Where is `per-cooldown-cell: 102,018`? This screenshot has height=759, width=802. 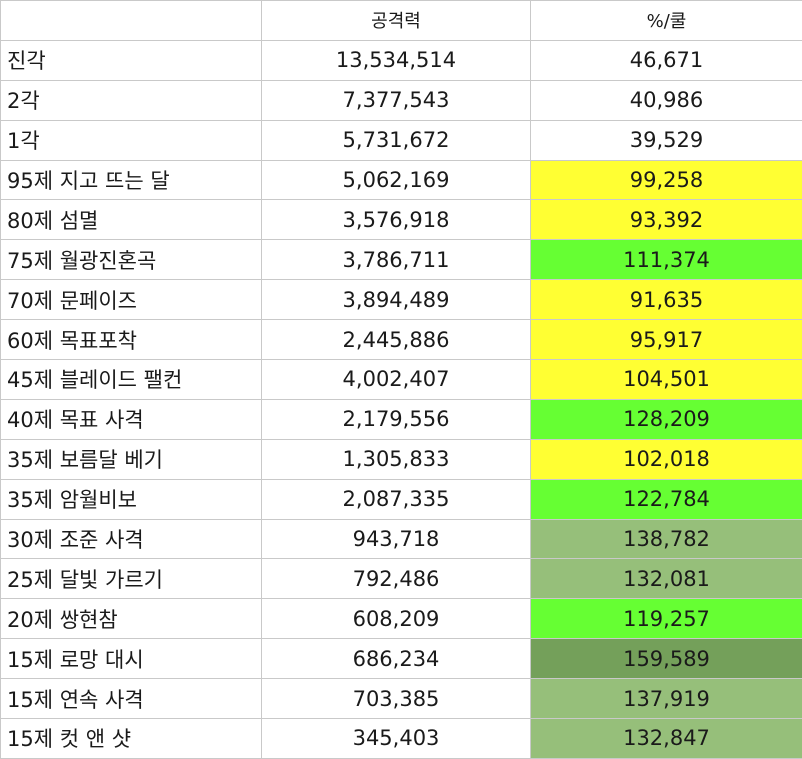
per-cooldown-cell: 102,018 is located at coordinates (666, 459).